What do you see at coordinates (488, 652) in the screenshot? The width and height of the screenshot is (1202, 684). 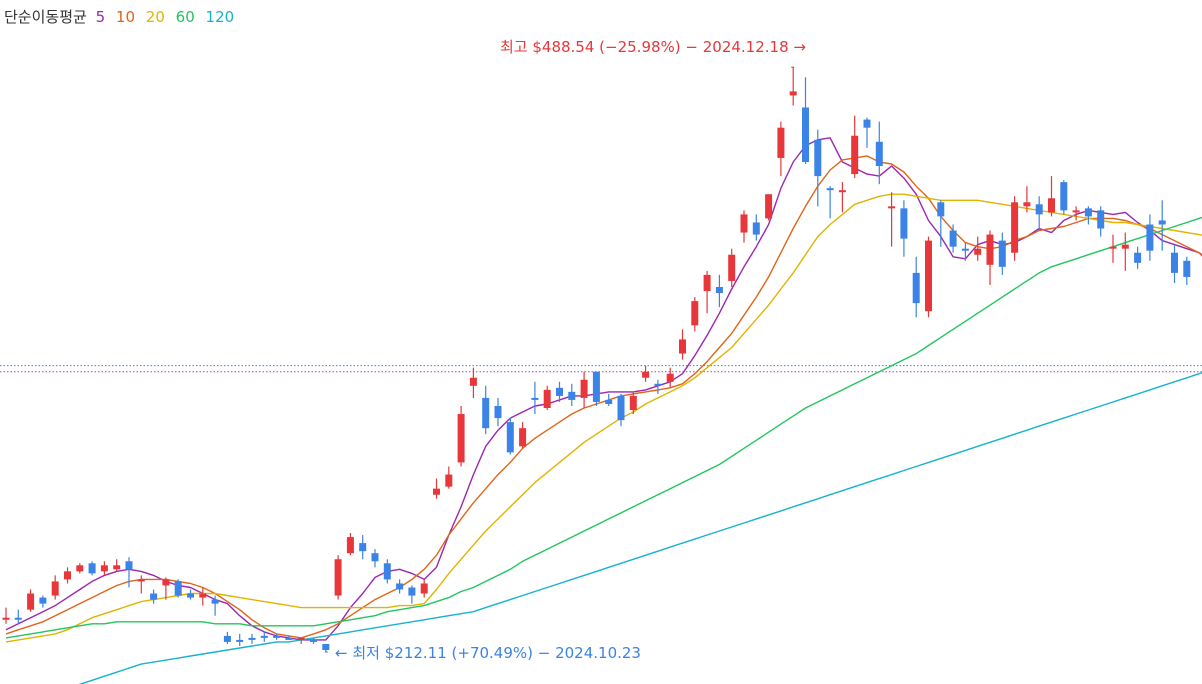 I see `low-annotation: ← 최저 $212.11 (+70.49%) − 2024.10.23` at bounding box center [488, 652].